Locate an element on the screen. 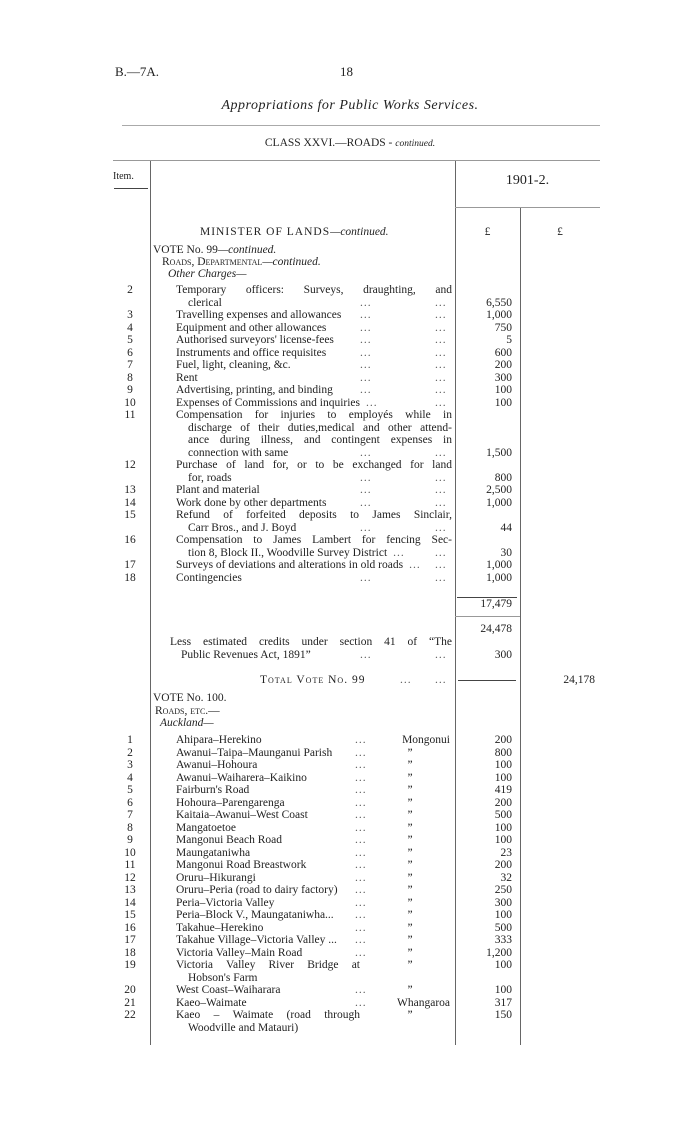 The height and width of the screenshot is (1148, 700). item-description: Contingencies is located at coordinates (209, 577).